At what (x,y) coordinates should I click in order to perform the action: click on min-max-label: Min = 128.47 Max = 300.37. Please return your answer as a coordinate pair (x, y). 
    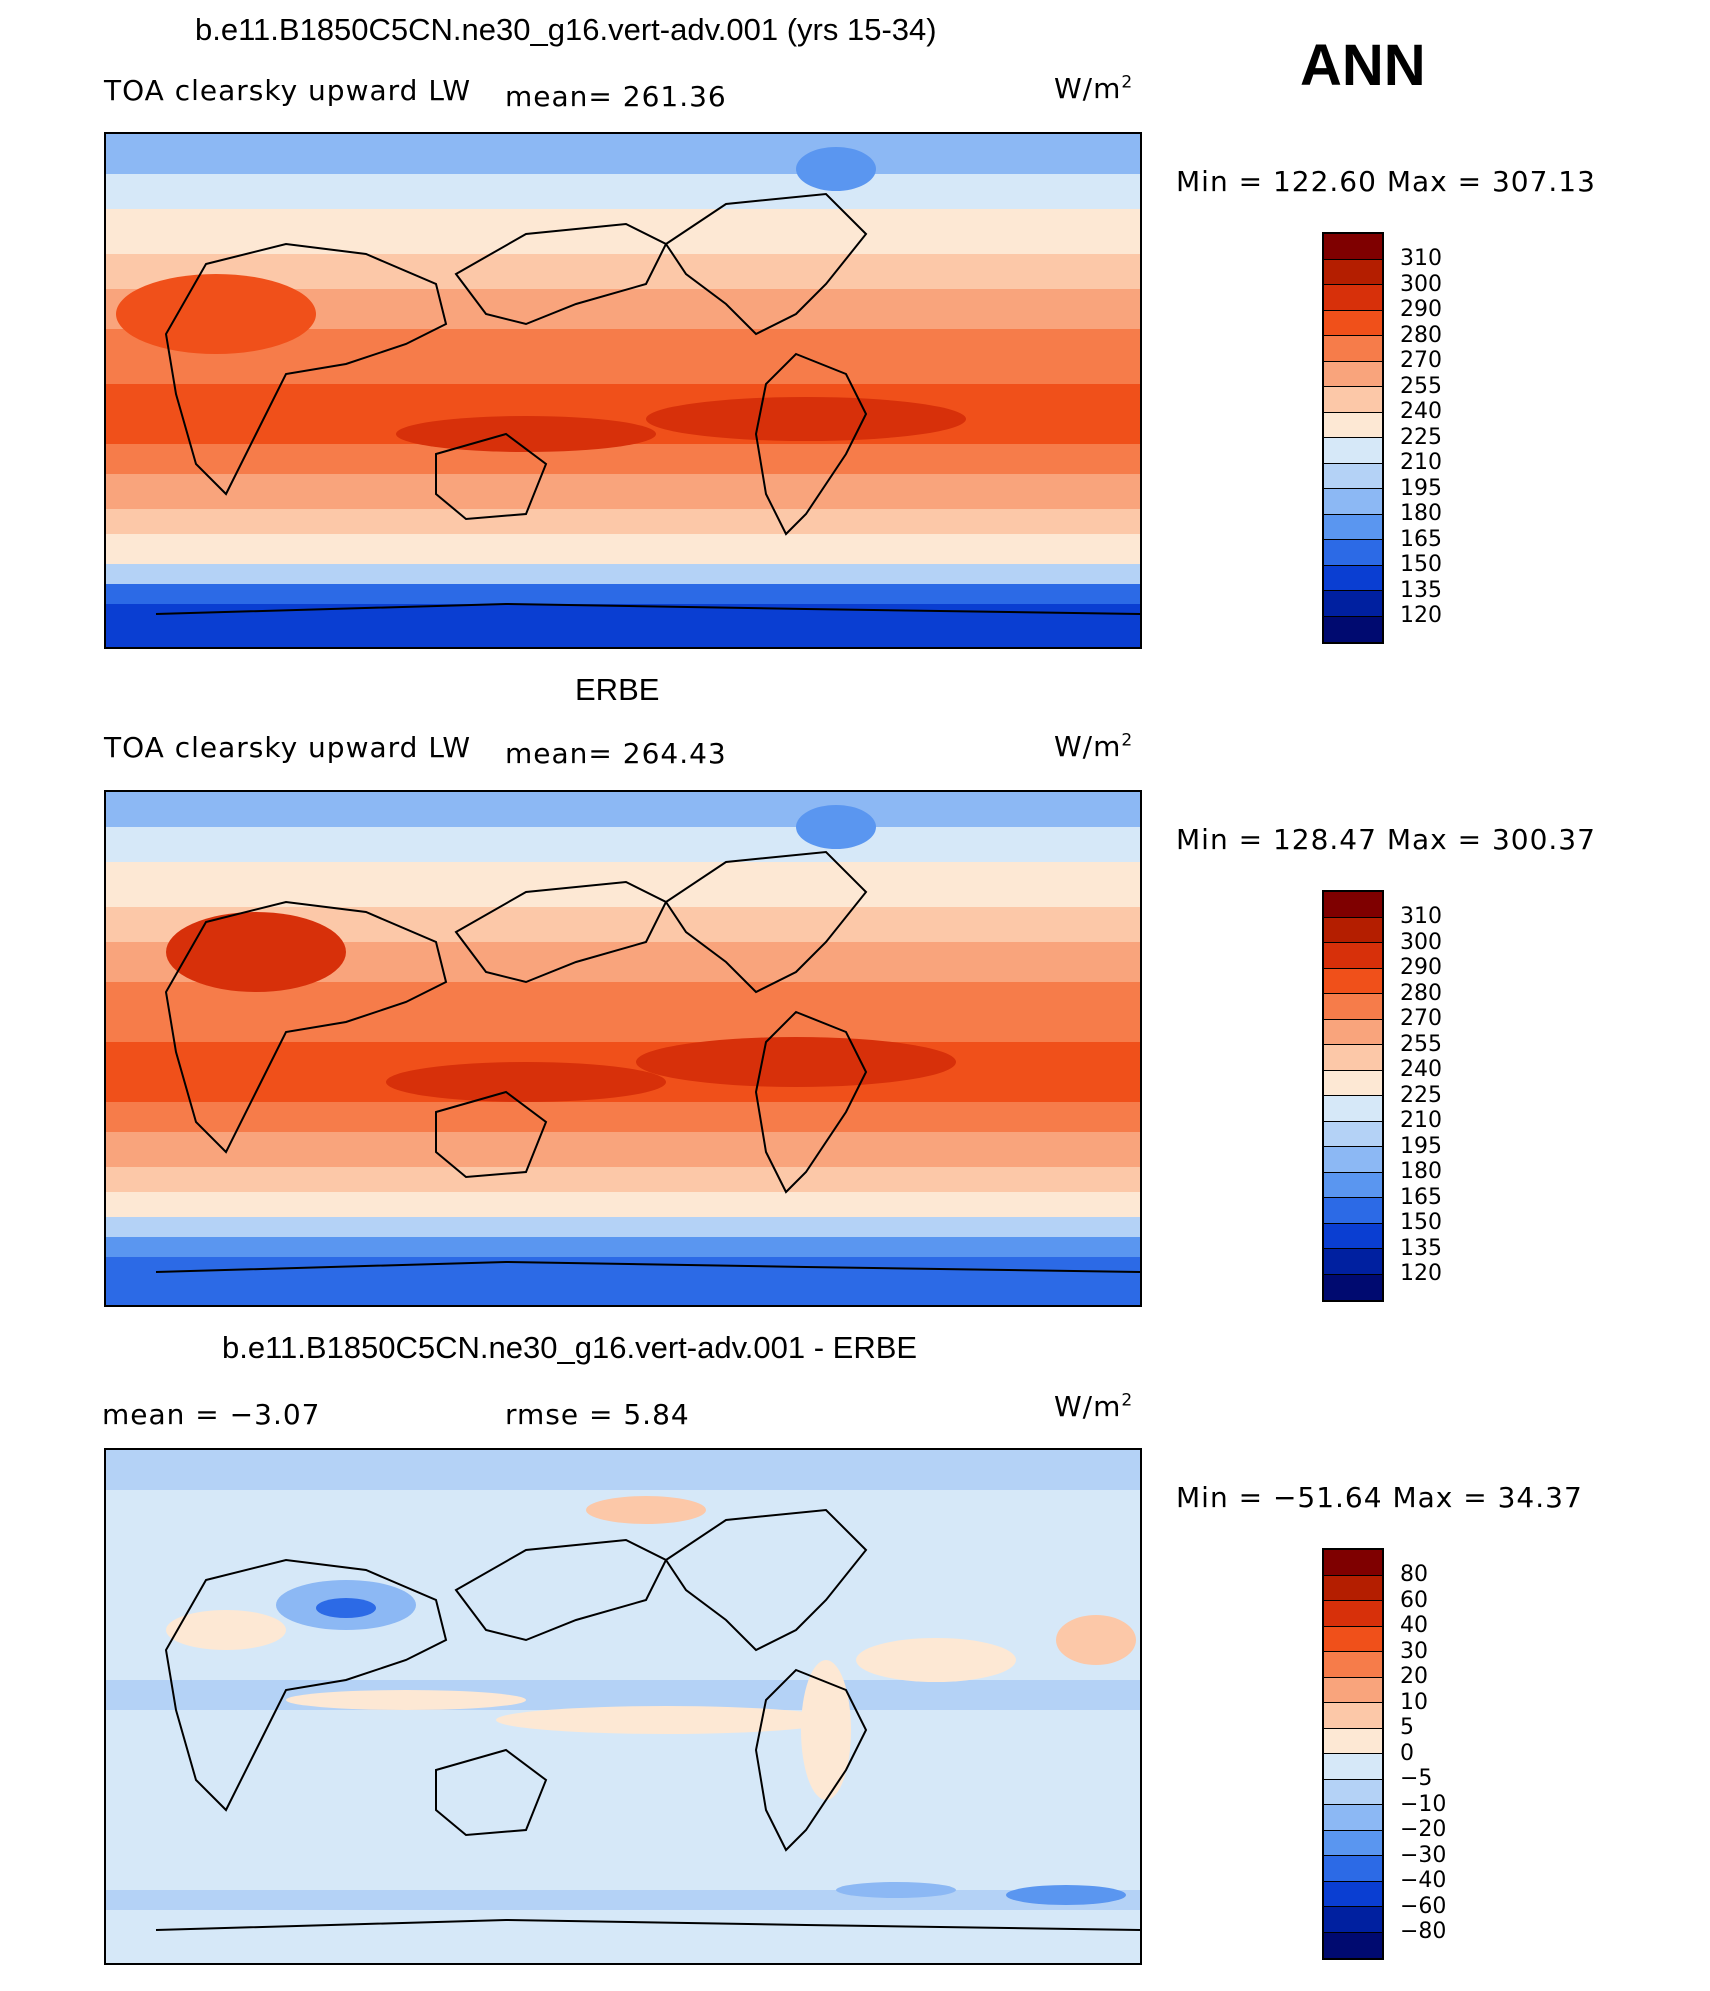
    Looking at the image, I should click on (1386, 839).